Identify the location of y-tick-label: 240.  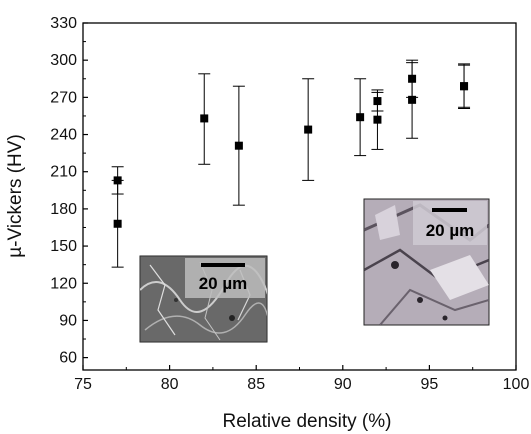
(63, 135).